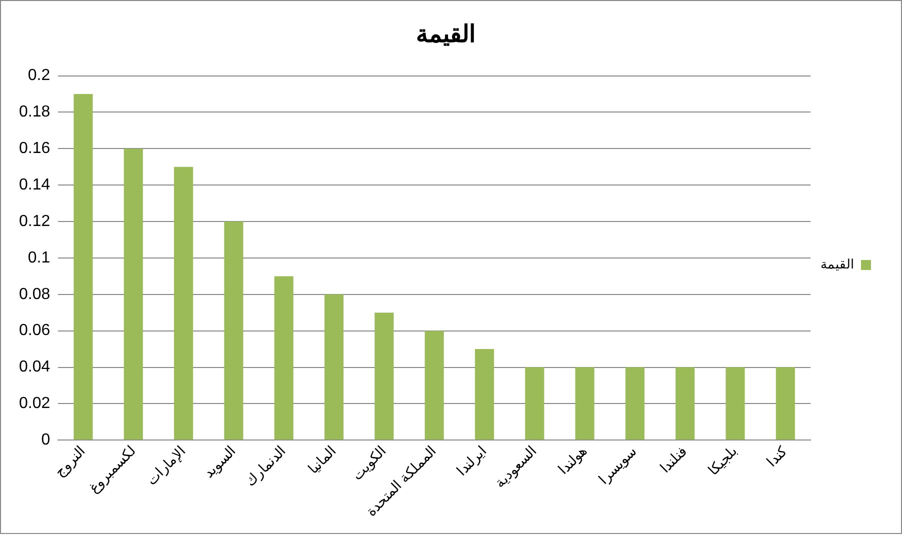  I want to click on x-tick-label: السعودية, so click(515, 467).